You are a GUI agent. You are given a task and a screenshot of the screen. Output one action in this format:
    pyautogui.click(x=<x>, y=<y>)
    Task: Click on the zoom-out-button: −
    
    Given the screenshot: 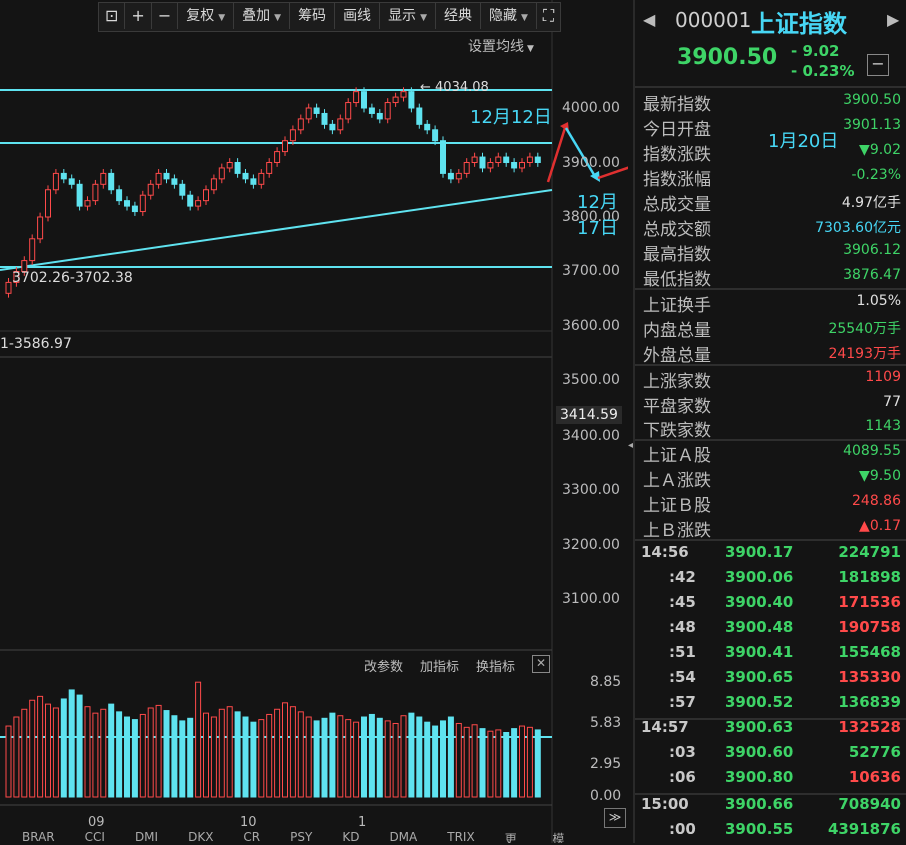 What is the action you would take?
    pyautogui.click(x=165, y=16)
    